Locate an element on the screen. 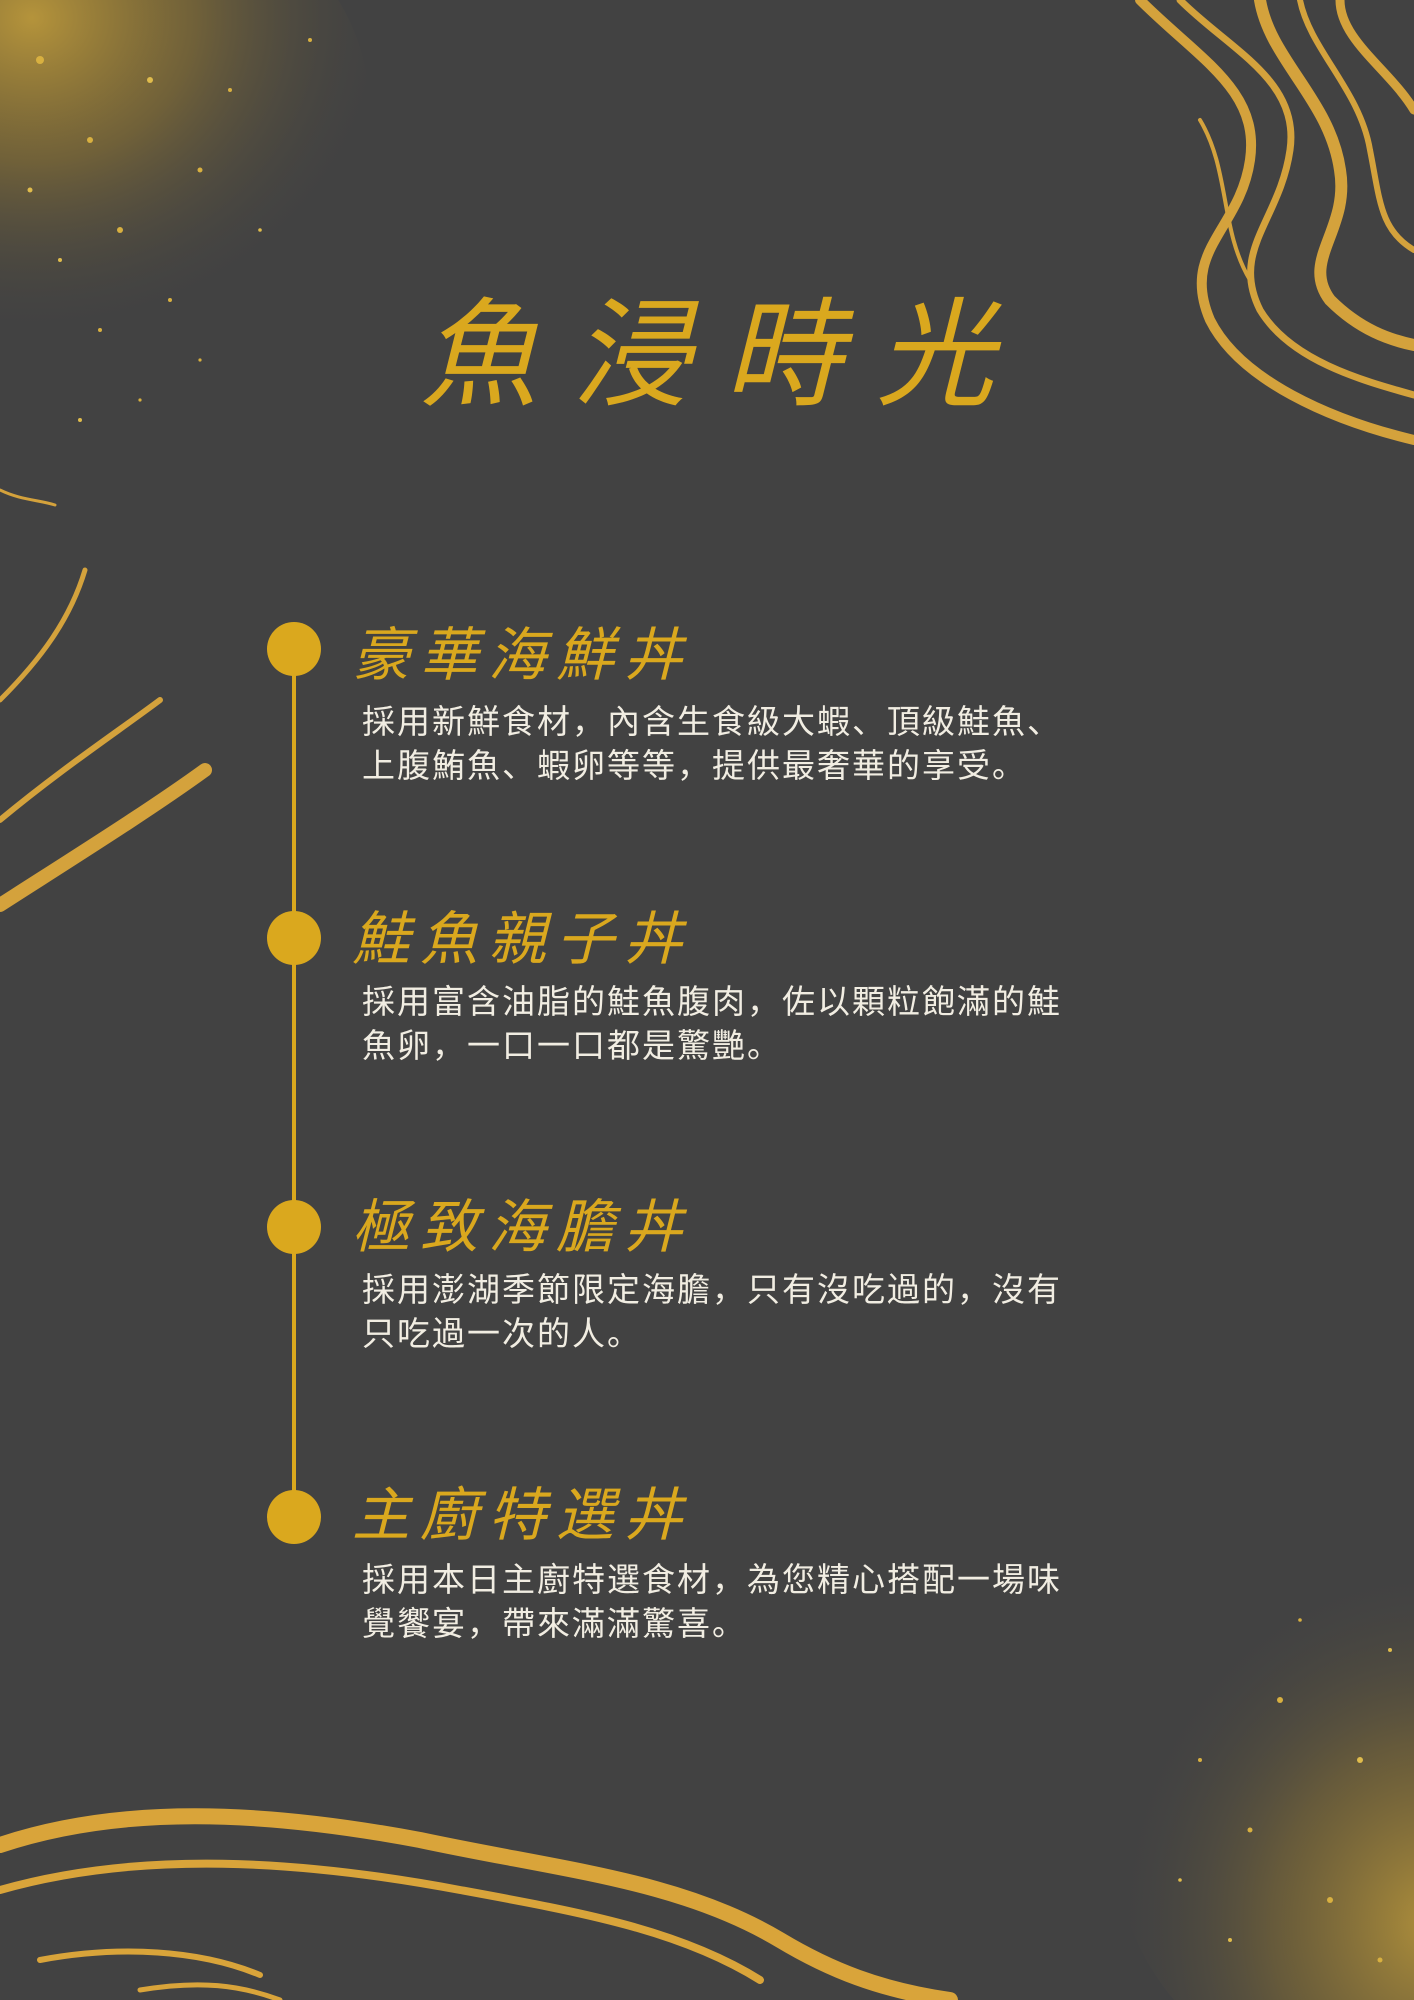  menu-item-description: 採用本日主廚特選食材，為您精心搭配一場味 覺饗宴，帶來滿滿驚喜。 is located at coordinates (762, 1602).